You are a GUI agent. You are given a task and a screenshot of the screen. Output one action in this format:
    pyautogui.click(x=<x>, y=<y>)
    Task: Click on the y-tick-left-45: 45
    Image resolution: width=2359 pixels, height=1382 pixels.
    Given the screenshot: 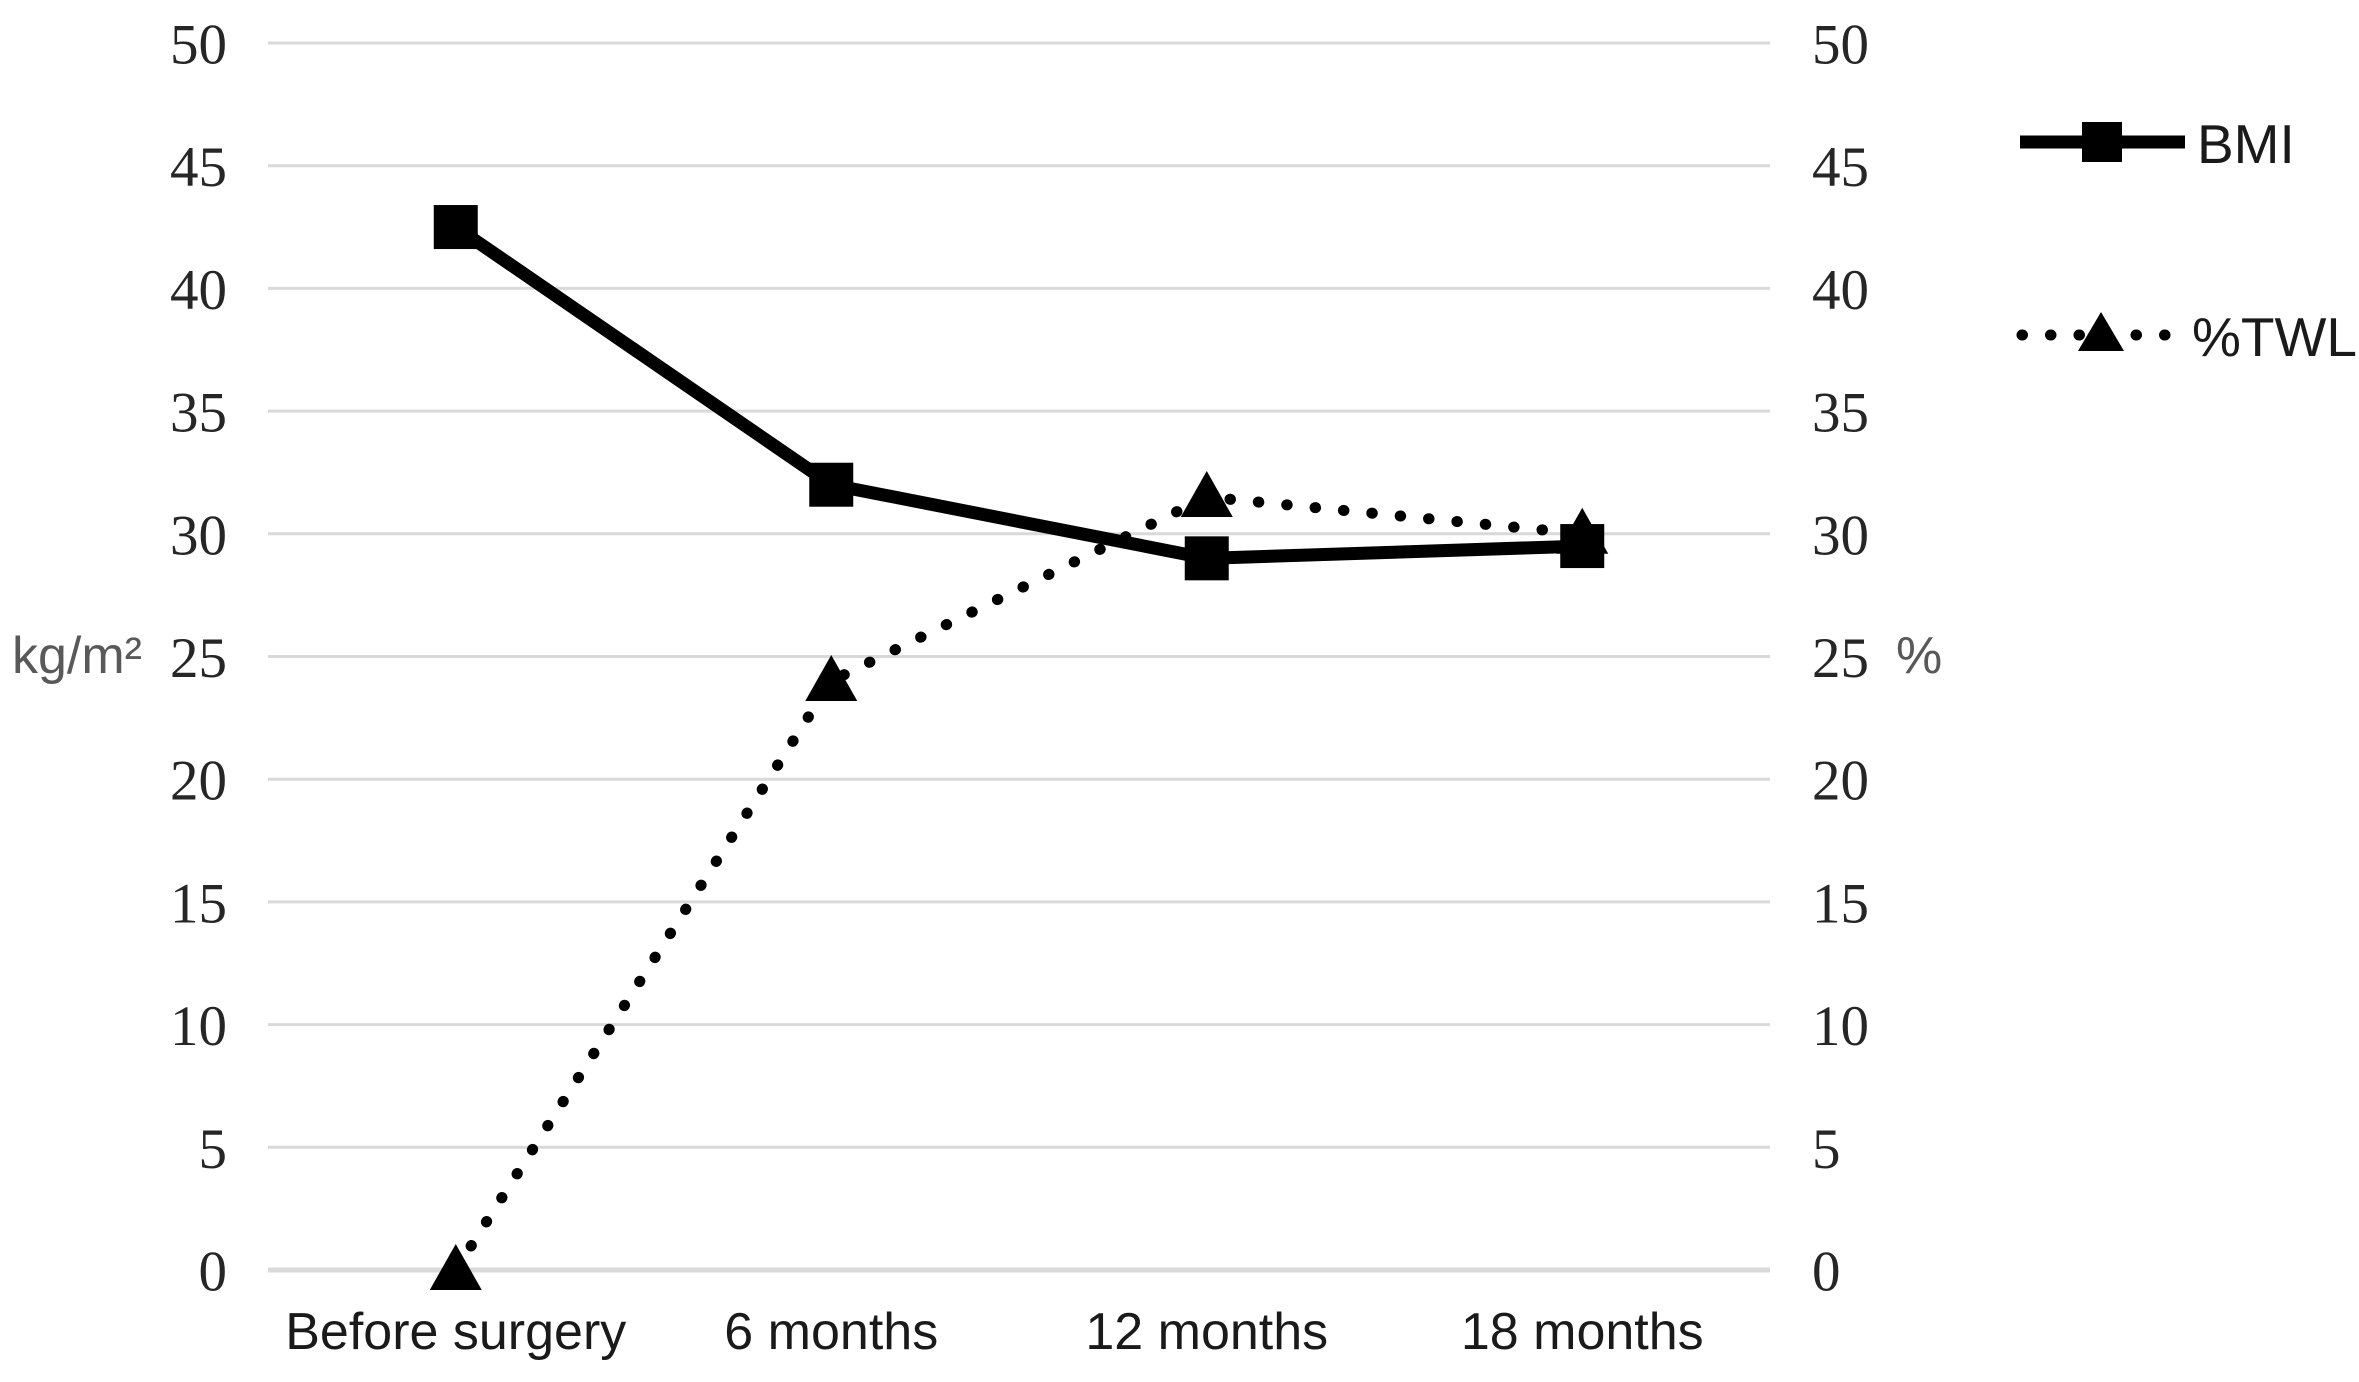 What is the action you would take?
    pyautogui.click(x=198, y=167)
    